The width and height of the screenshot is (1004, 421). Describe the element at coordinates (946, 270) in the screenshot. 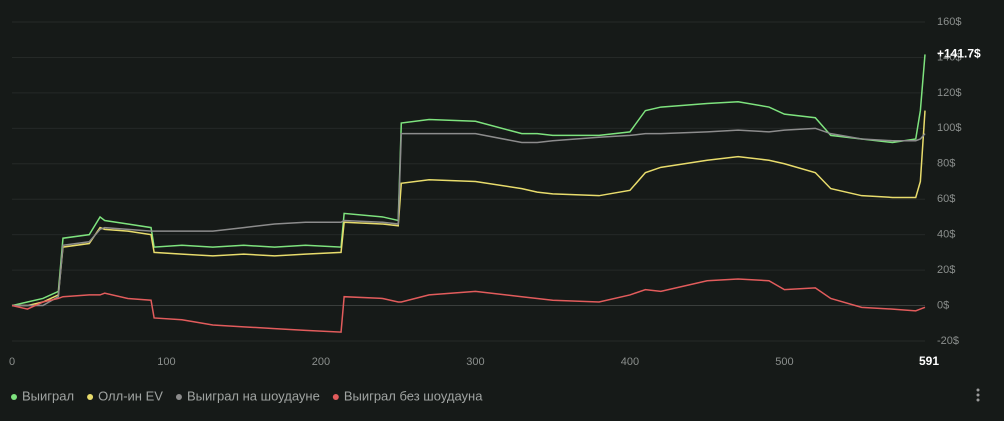

I see `y-tick-label: 20$` at that location.